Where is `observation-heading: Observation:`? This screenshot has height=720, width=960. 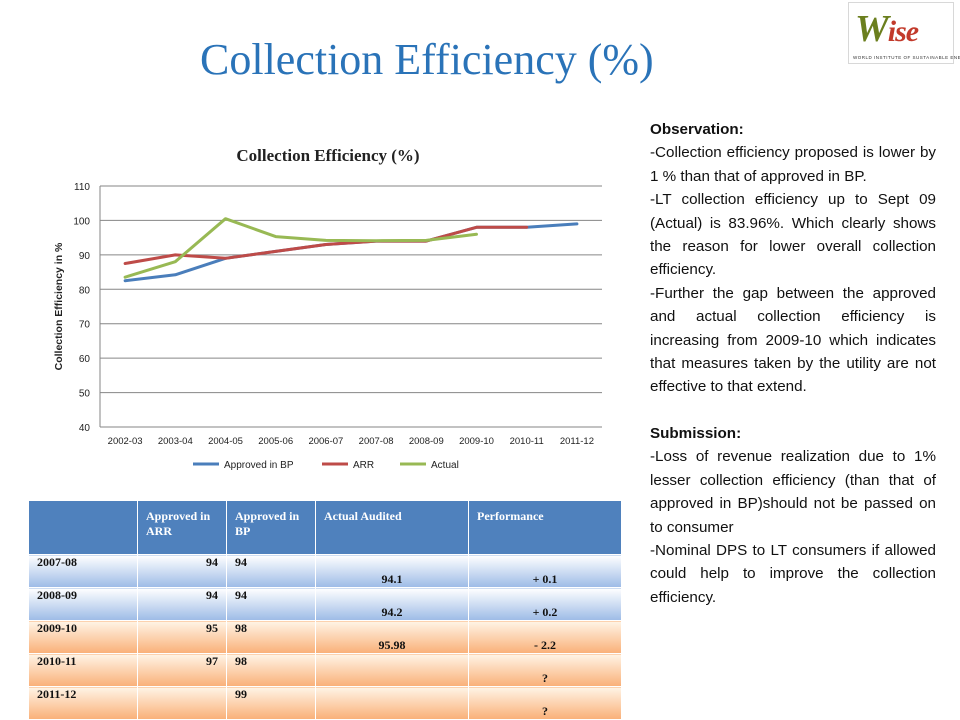
observation-heading: Observation: is located at coordinates (697, 129).